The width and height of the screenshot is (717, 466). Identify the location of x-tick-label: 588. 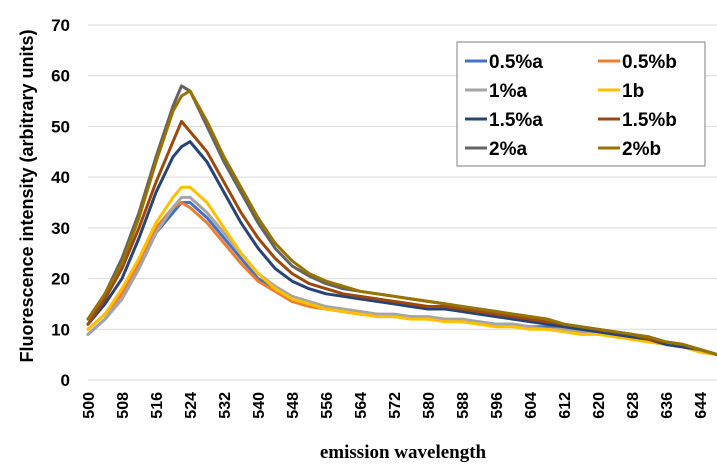
(463, 405).